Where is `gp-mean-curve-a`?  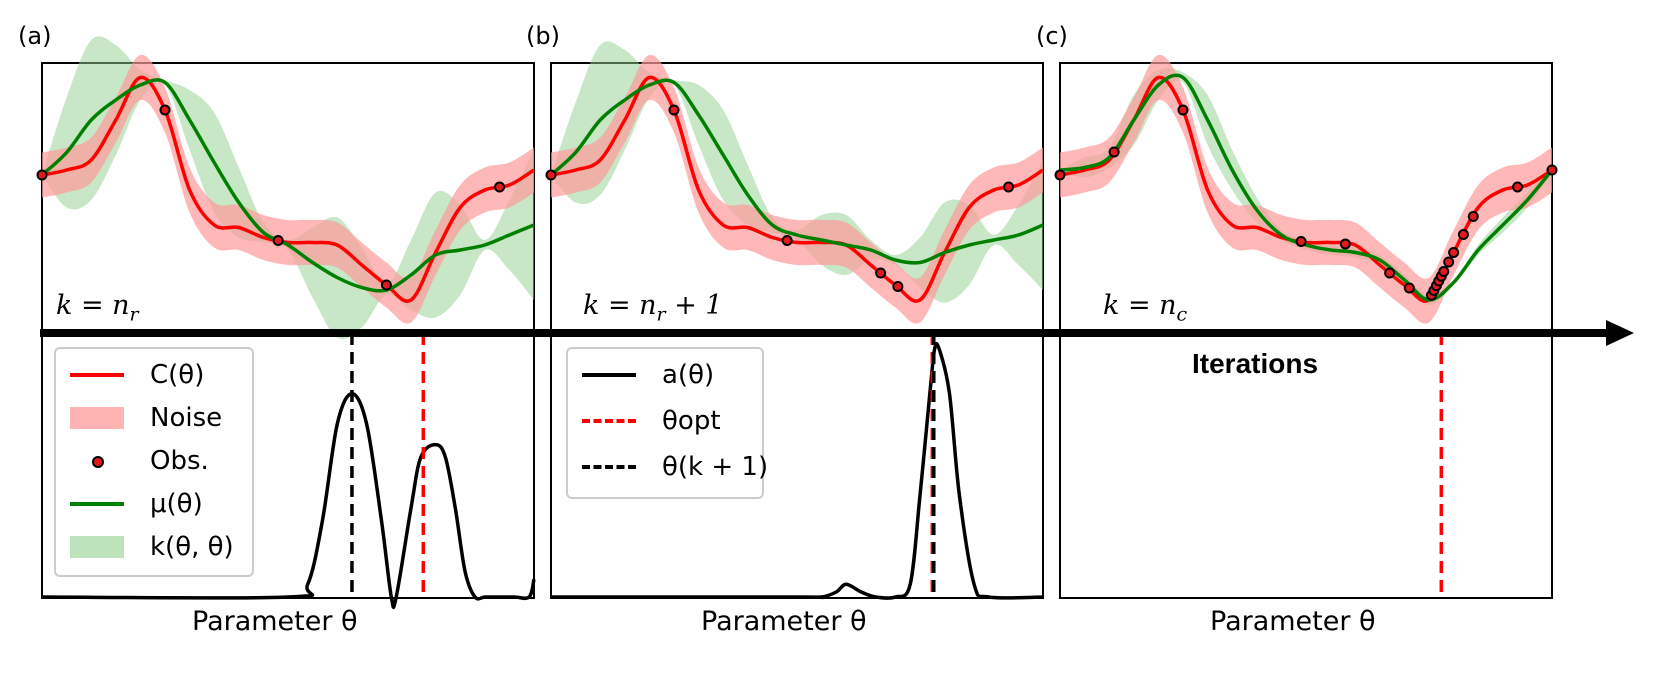 gp-mean-curve-a is located at coordinates (287, 185).